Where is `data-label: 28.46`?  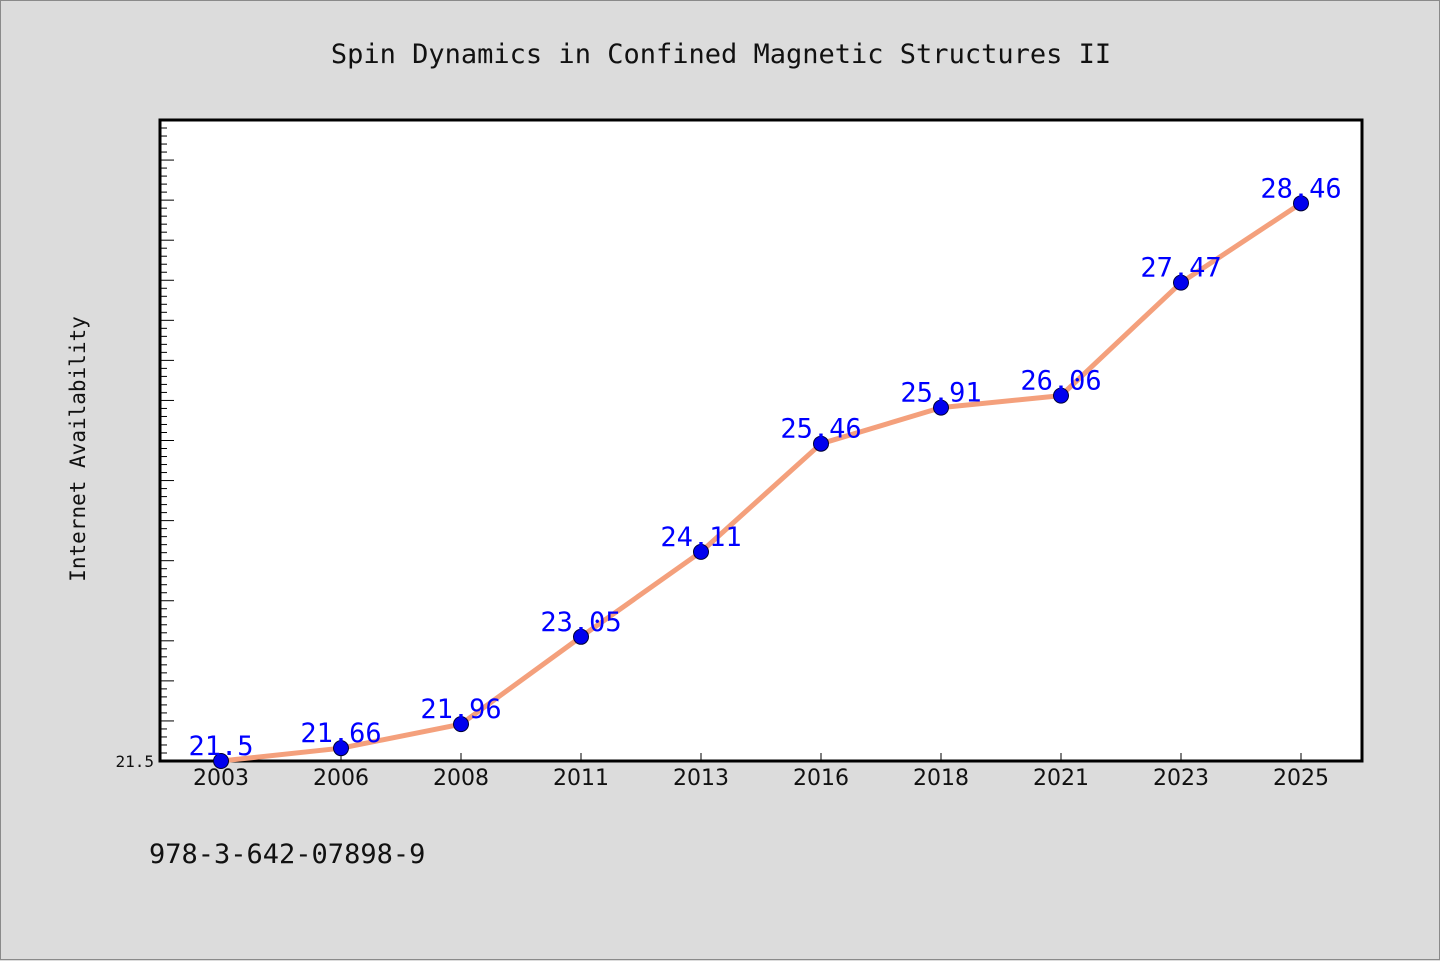
data-label: 28.46 is located at coordinates (1300, 188).